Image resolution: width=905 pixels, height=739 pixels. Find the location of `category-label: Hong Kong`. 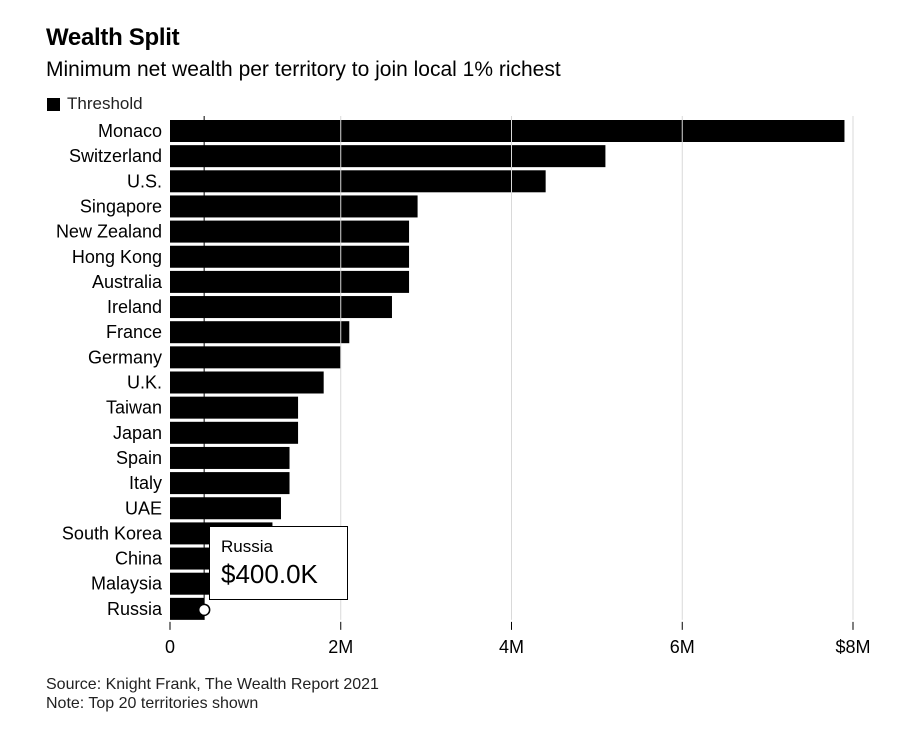

category-label: Hong Kong is located at coordinates (117, 257).